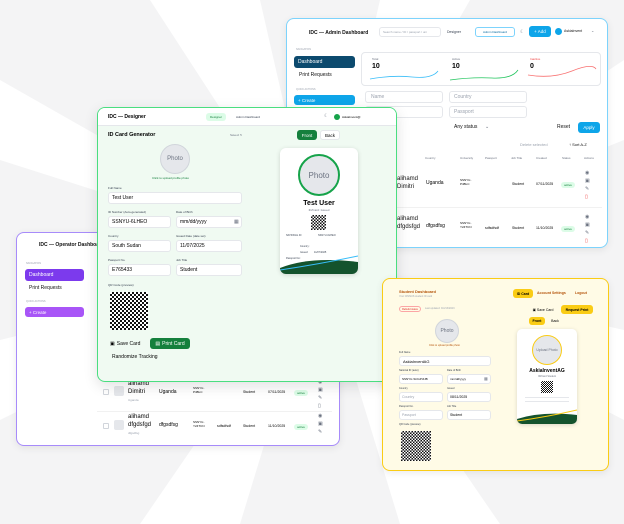 The height and width of the screenshot is (524, 624). What do you see at coordinates (126, 246) in the screenshot?
I see `country-value: South Sudan` at bounding box center [126, 246].